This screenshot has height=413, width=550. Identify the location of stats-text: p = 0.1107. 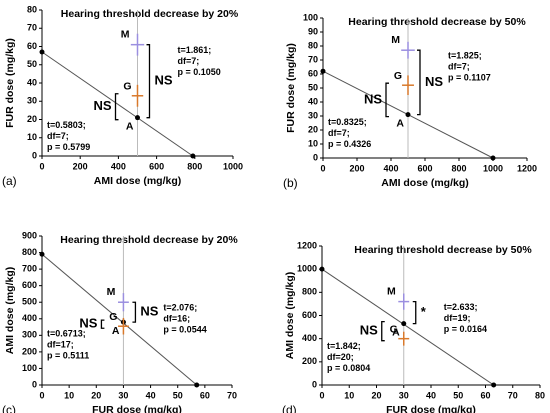
(469, 78).